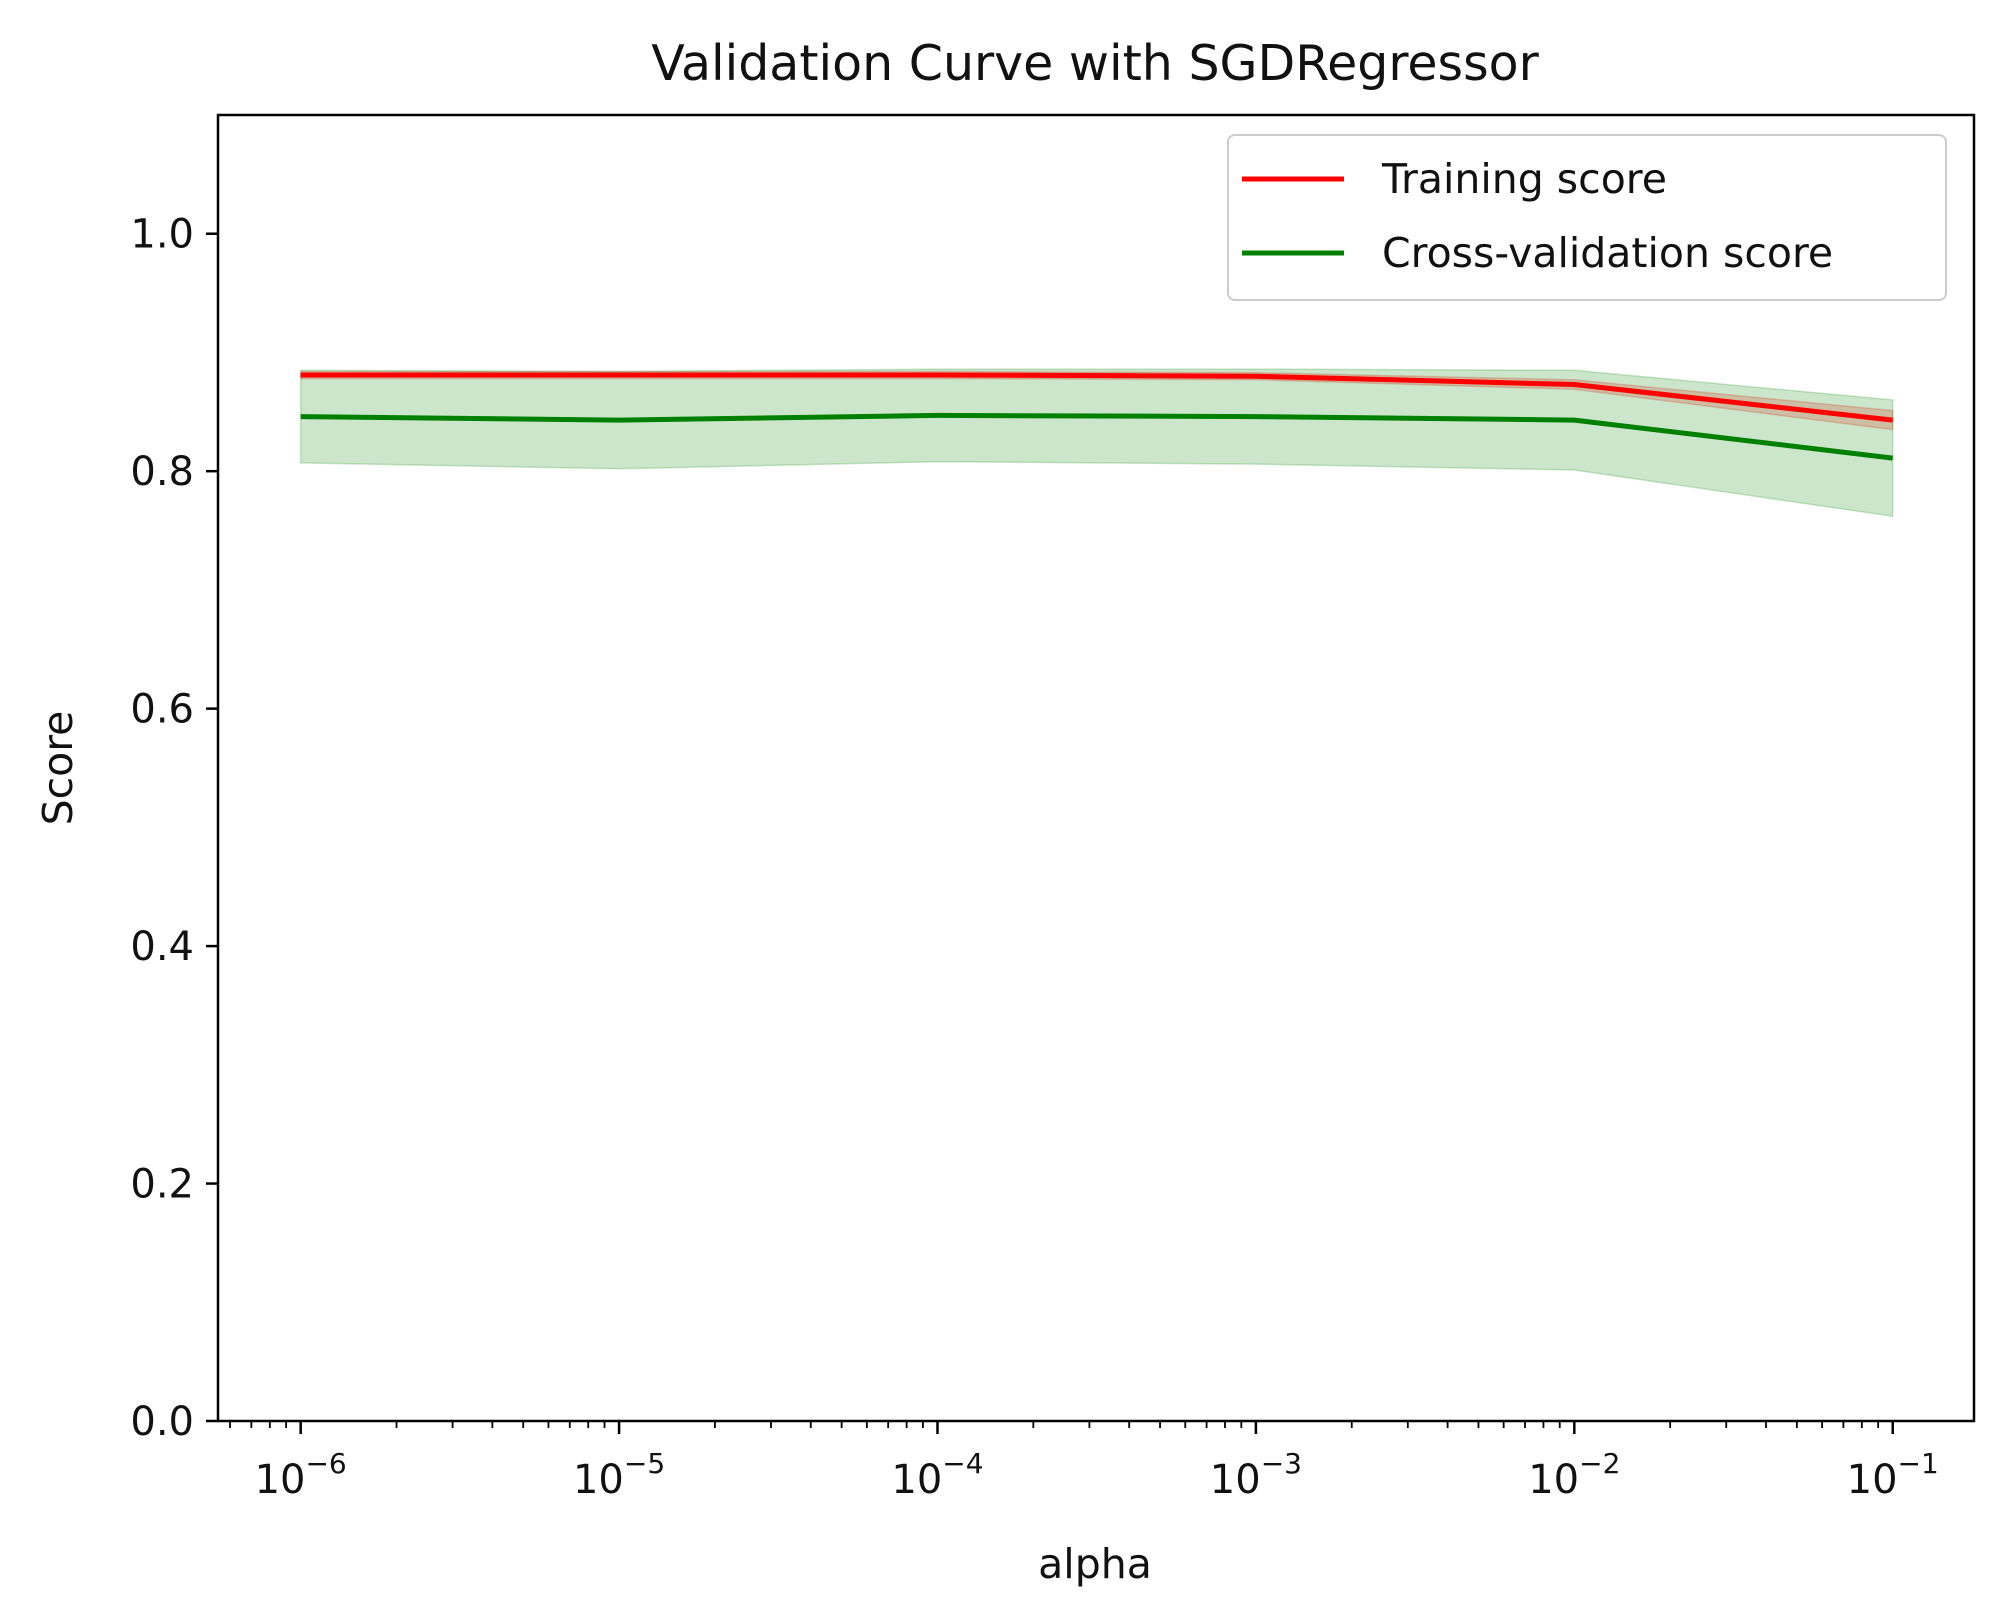 This screenshot has height=1611, width=2000. I want to click on y-axis-ticks: 0.0 0.2 0.4 0.6 0.8 1.0, so click(174, 828).